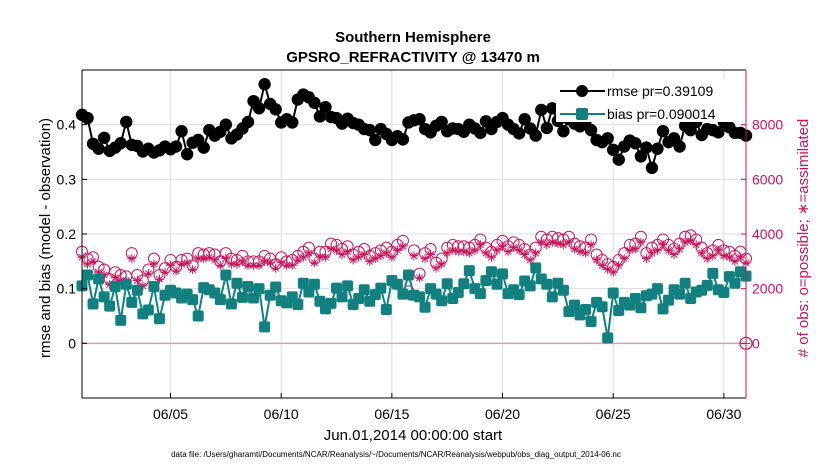 The height and width of the screenshot is (470, 830). I want to click on legend-bias-marker, so click(582, 114).